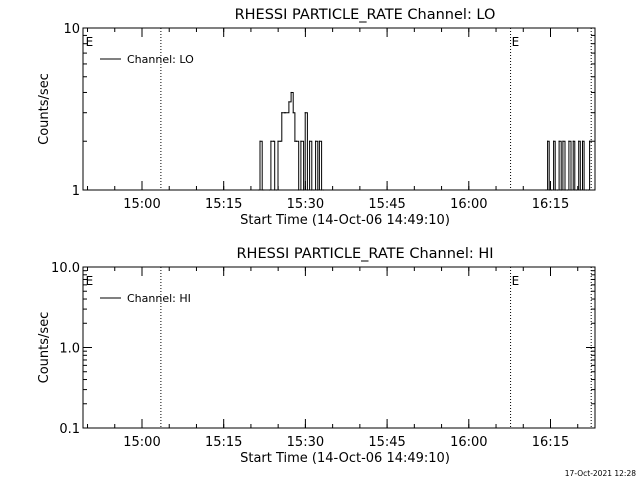 The image size is (640, 480). I want to click on y-tick-label: 10, so click(71, 29).